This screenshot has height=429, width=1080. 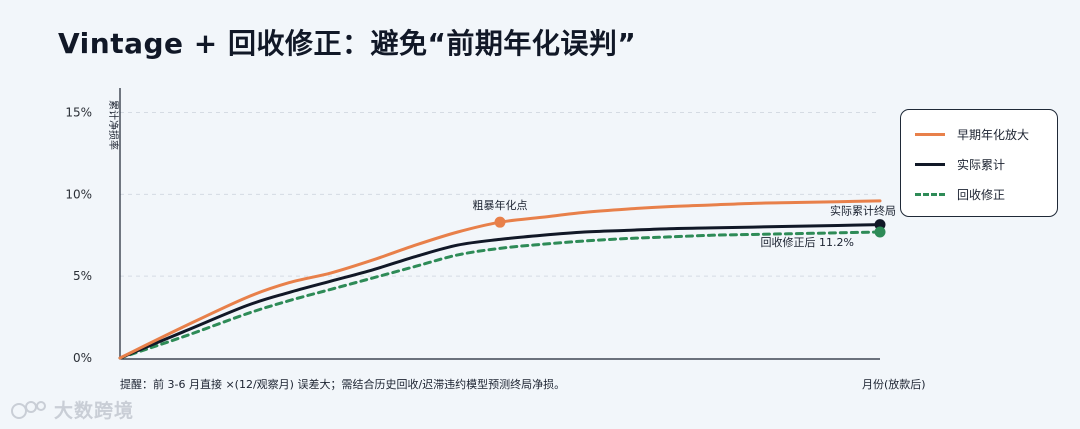 What do you see at coordinates (880, 232) in the screenshot?
I see `marker-recovery-adjusted-final` at bounding box center [880, 232].